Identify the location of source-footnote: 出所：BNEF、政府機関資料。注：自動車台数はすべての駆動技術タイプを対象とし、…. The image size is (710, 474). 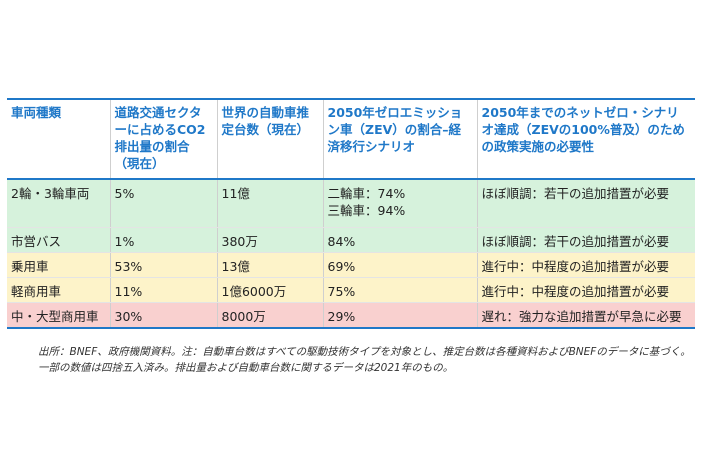
(373, 360).